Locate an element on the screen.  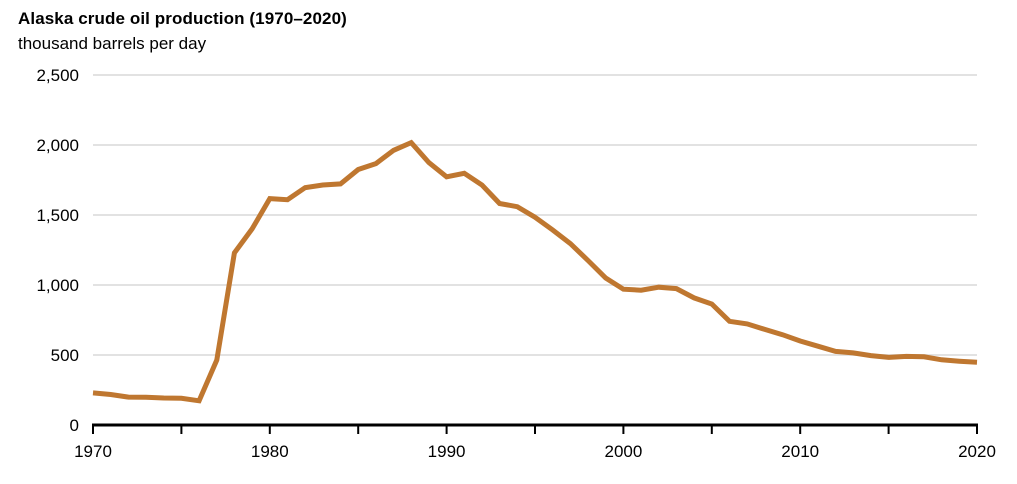
x-tick-label: 2010 is located at coordinates (800, 451).